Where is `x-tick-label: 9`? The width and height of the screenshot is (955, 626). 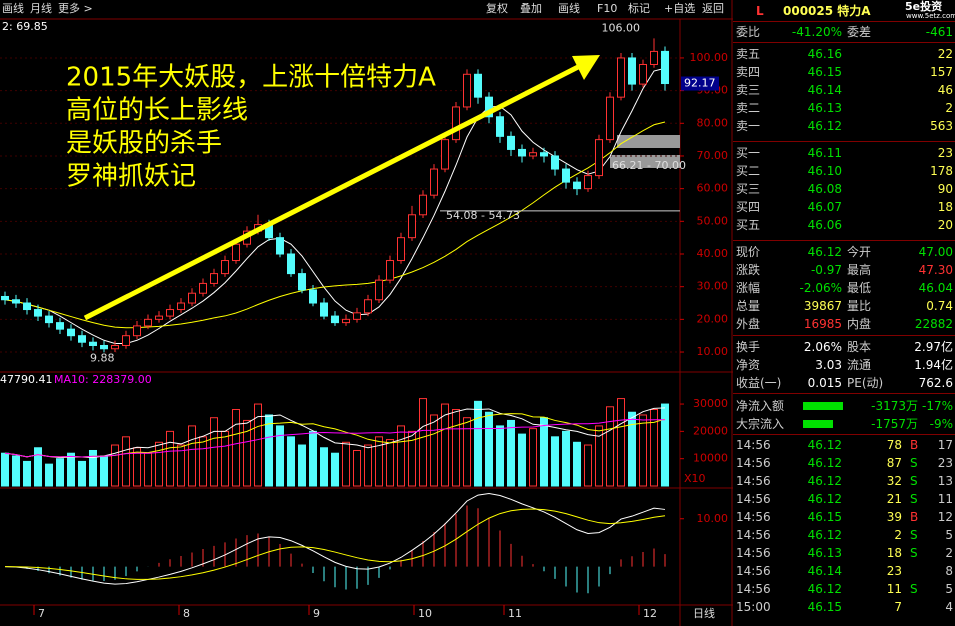 x-tick-label: 9 is located at coordinates (316, 613).